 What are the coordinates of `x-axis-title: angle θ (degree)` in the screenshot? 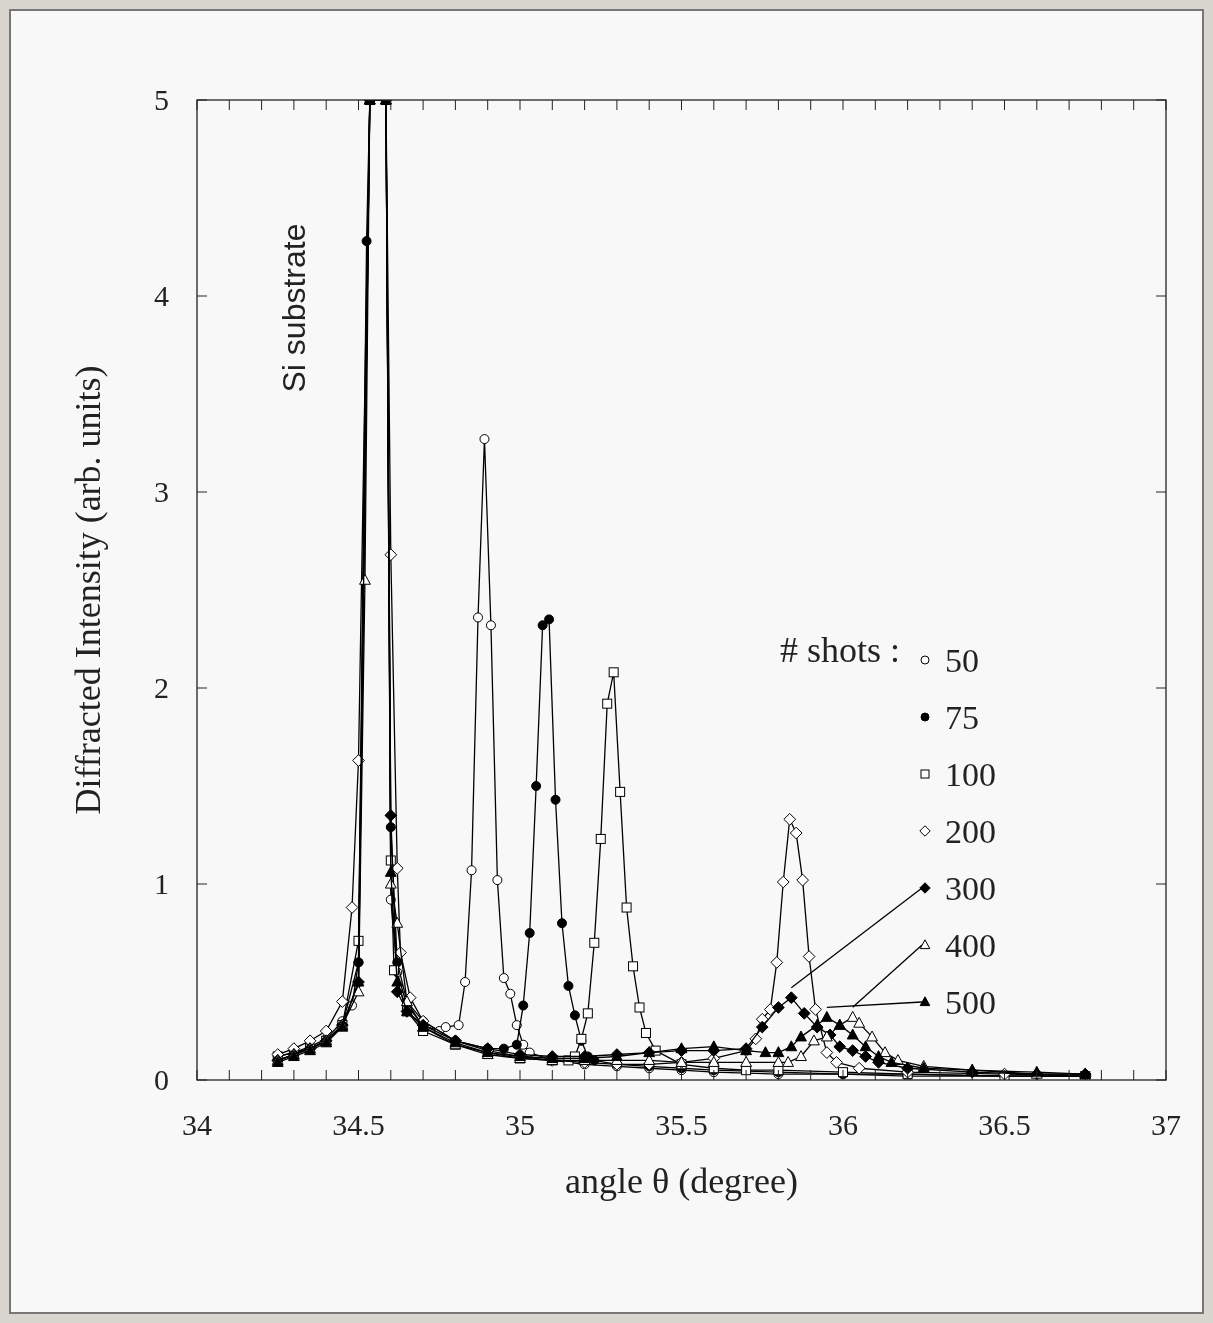 It's located at (681, 1181).